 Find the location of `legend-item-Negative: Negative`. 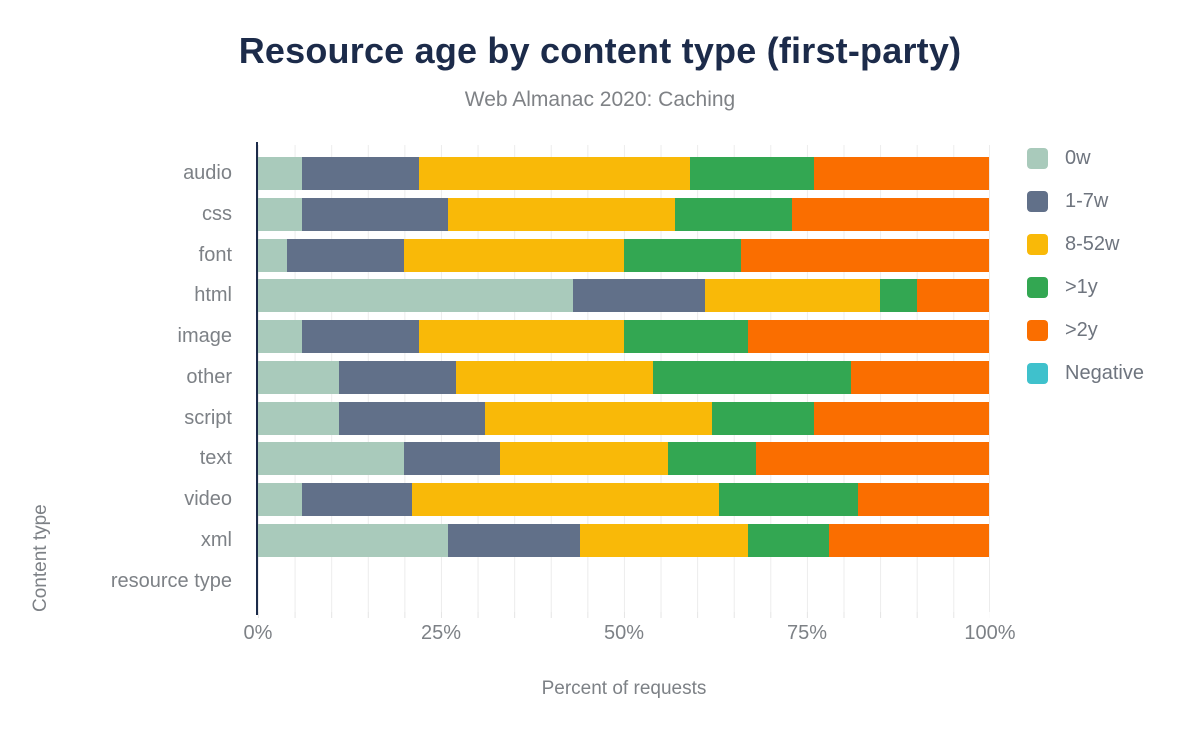

legend-item-Negative: Negative is located at coordinates (1085, 372).